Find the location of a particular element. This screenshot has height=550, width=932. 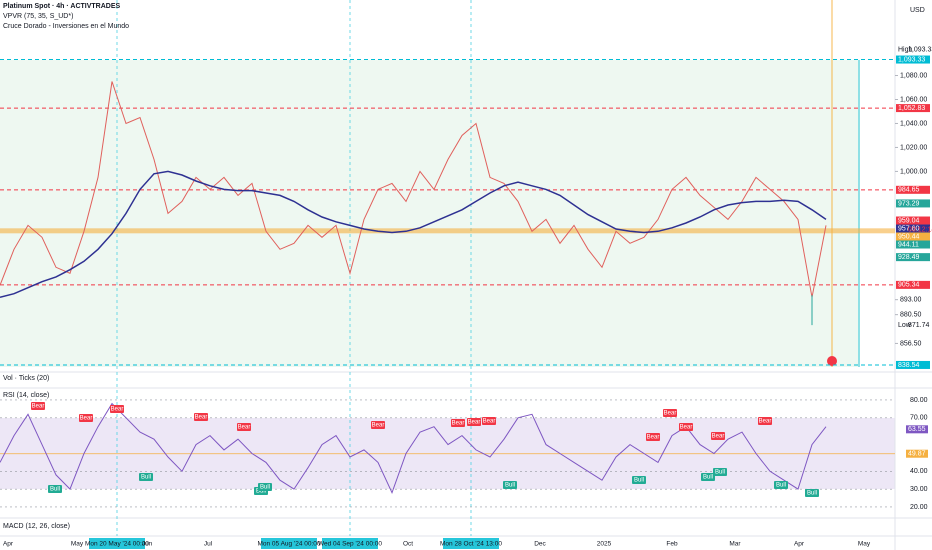

panel-label: Vol · Ticks (20) is located at coordinates (26, 378).